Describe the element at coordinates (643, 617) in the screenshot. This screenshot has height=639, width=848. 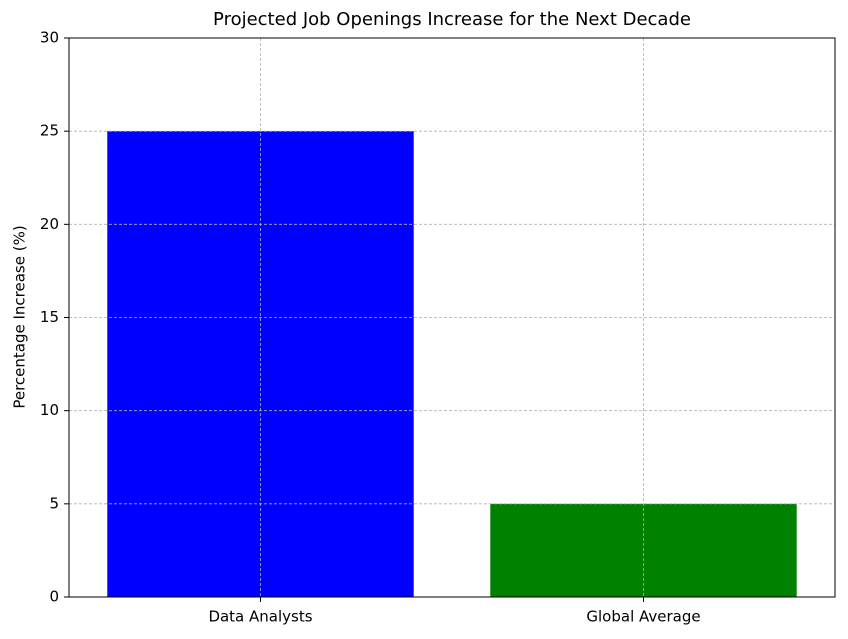
I see `x-tick-label: Global Average` at that location.